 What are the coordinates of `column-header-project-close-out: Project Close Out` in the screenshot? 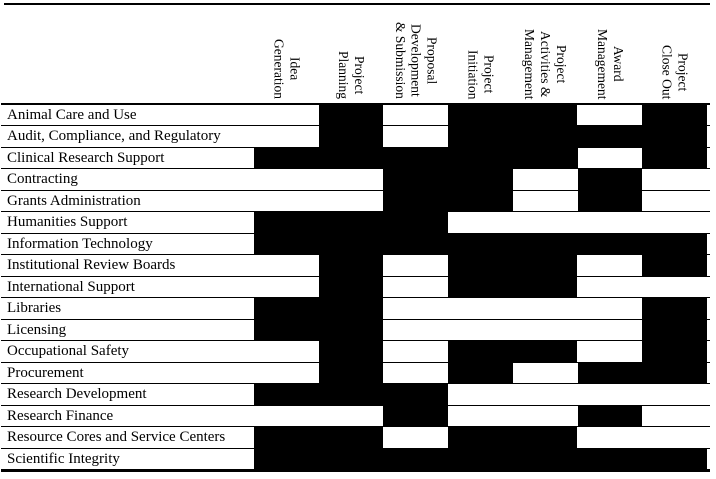 It's located at (674, 52).